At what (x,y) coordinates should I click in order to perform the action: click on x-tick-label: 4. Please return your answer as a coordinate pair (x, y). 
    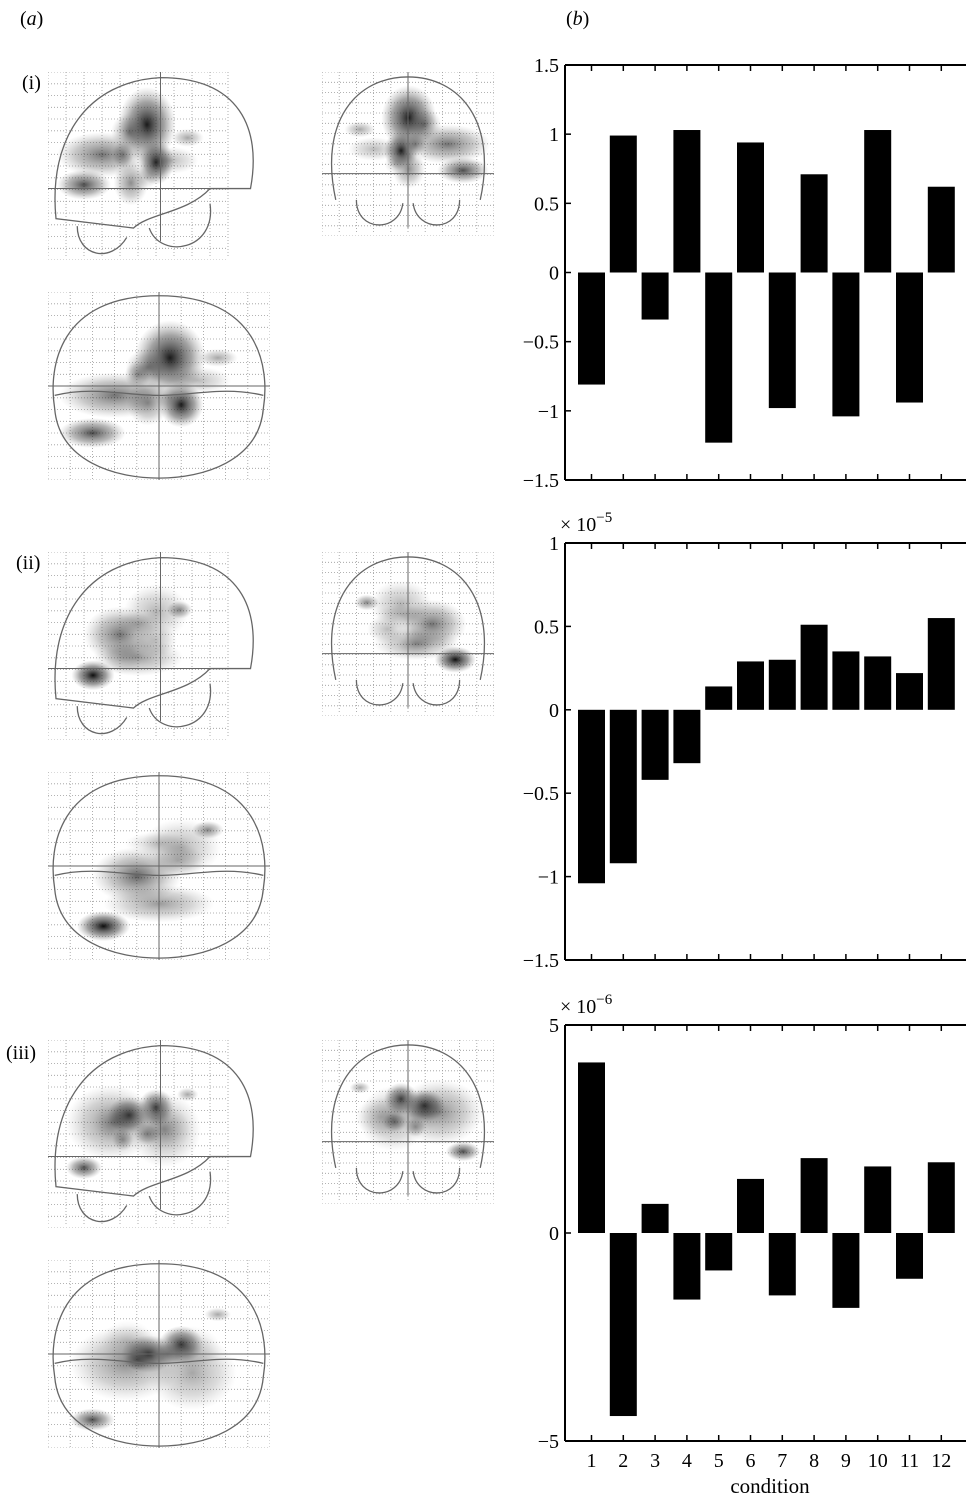
    Looking at the image, I should click on (687, 1461).